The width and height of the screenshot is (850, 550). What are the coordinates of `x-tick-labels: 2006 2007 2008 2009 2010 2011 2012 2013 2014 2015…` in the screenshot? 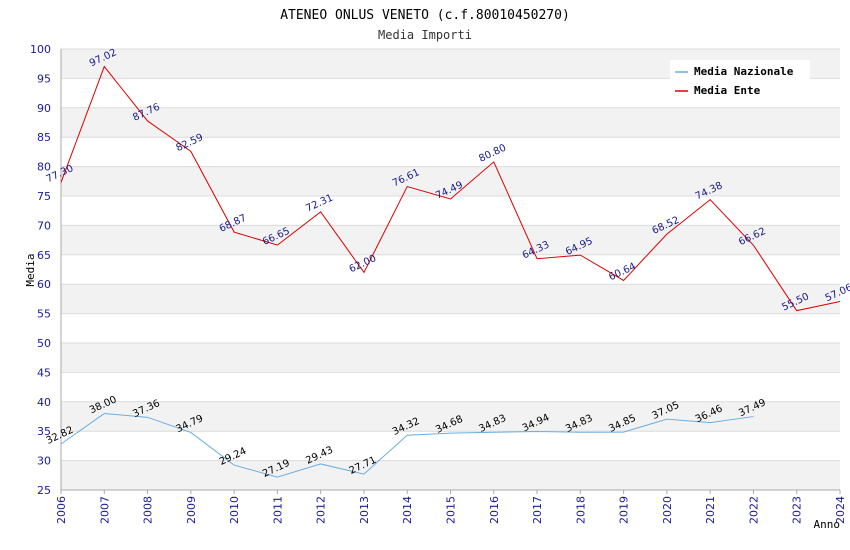 It's located at (451, 507).